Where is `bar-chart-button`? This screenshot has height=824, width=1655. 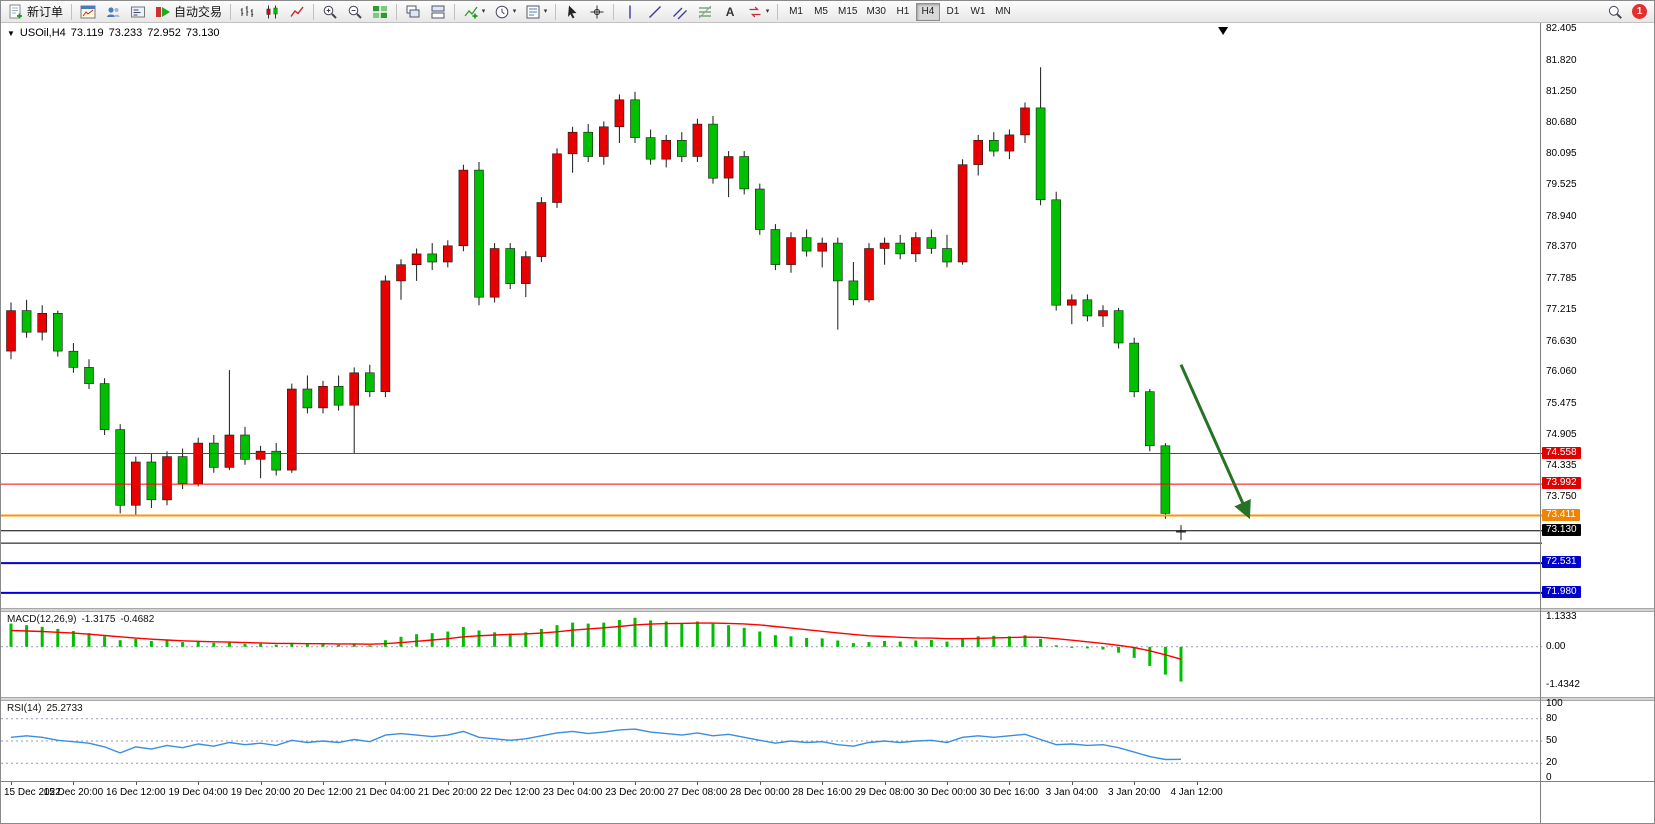
bar-chart-button is located at coordinates (247, 12).